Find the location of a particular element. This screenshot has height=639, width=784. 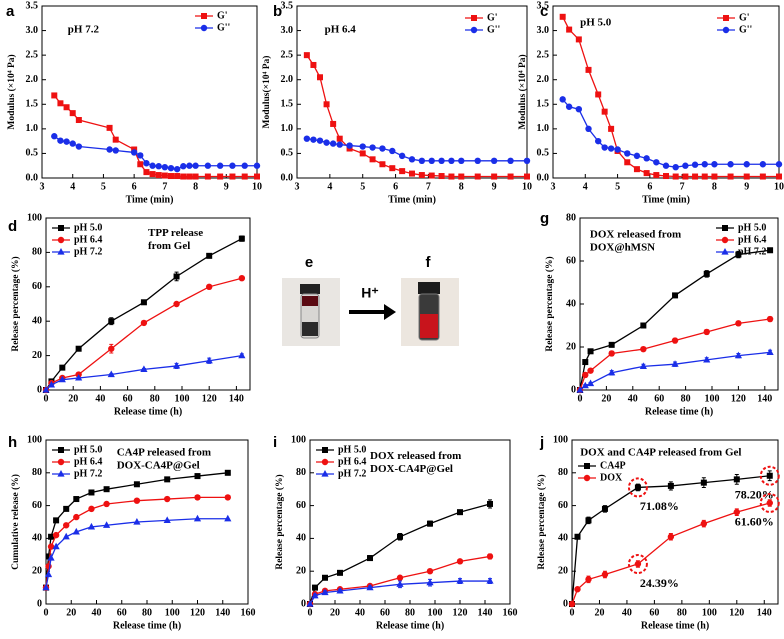

legend-label: pH 6.4 is located at coordinates (88, 239).